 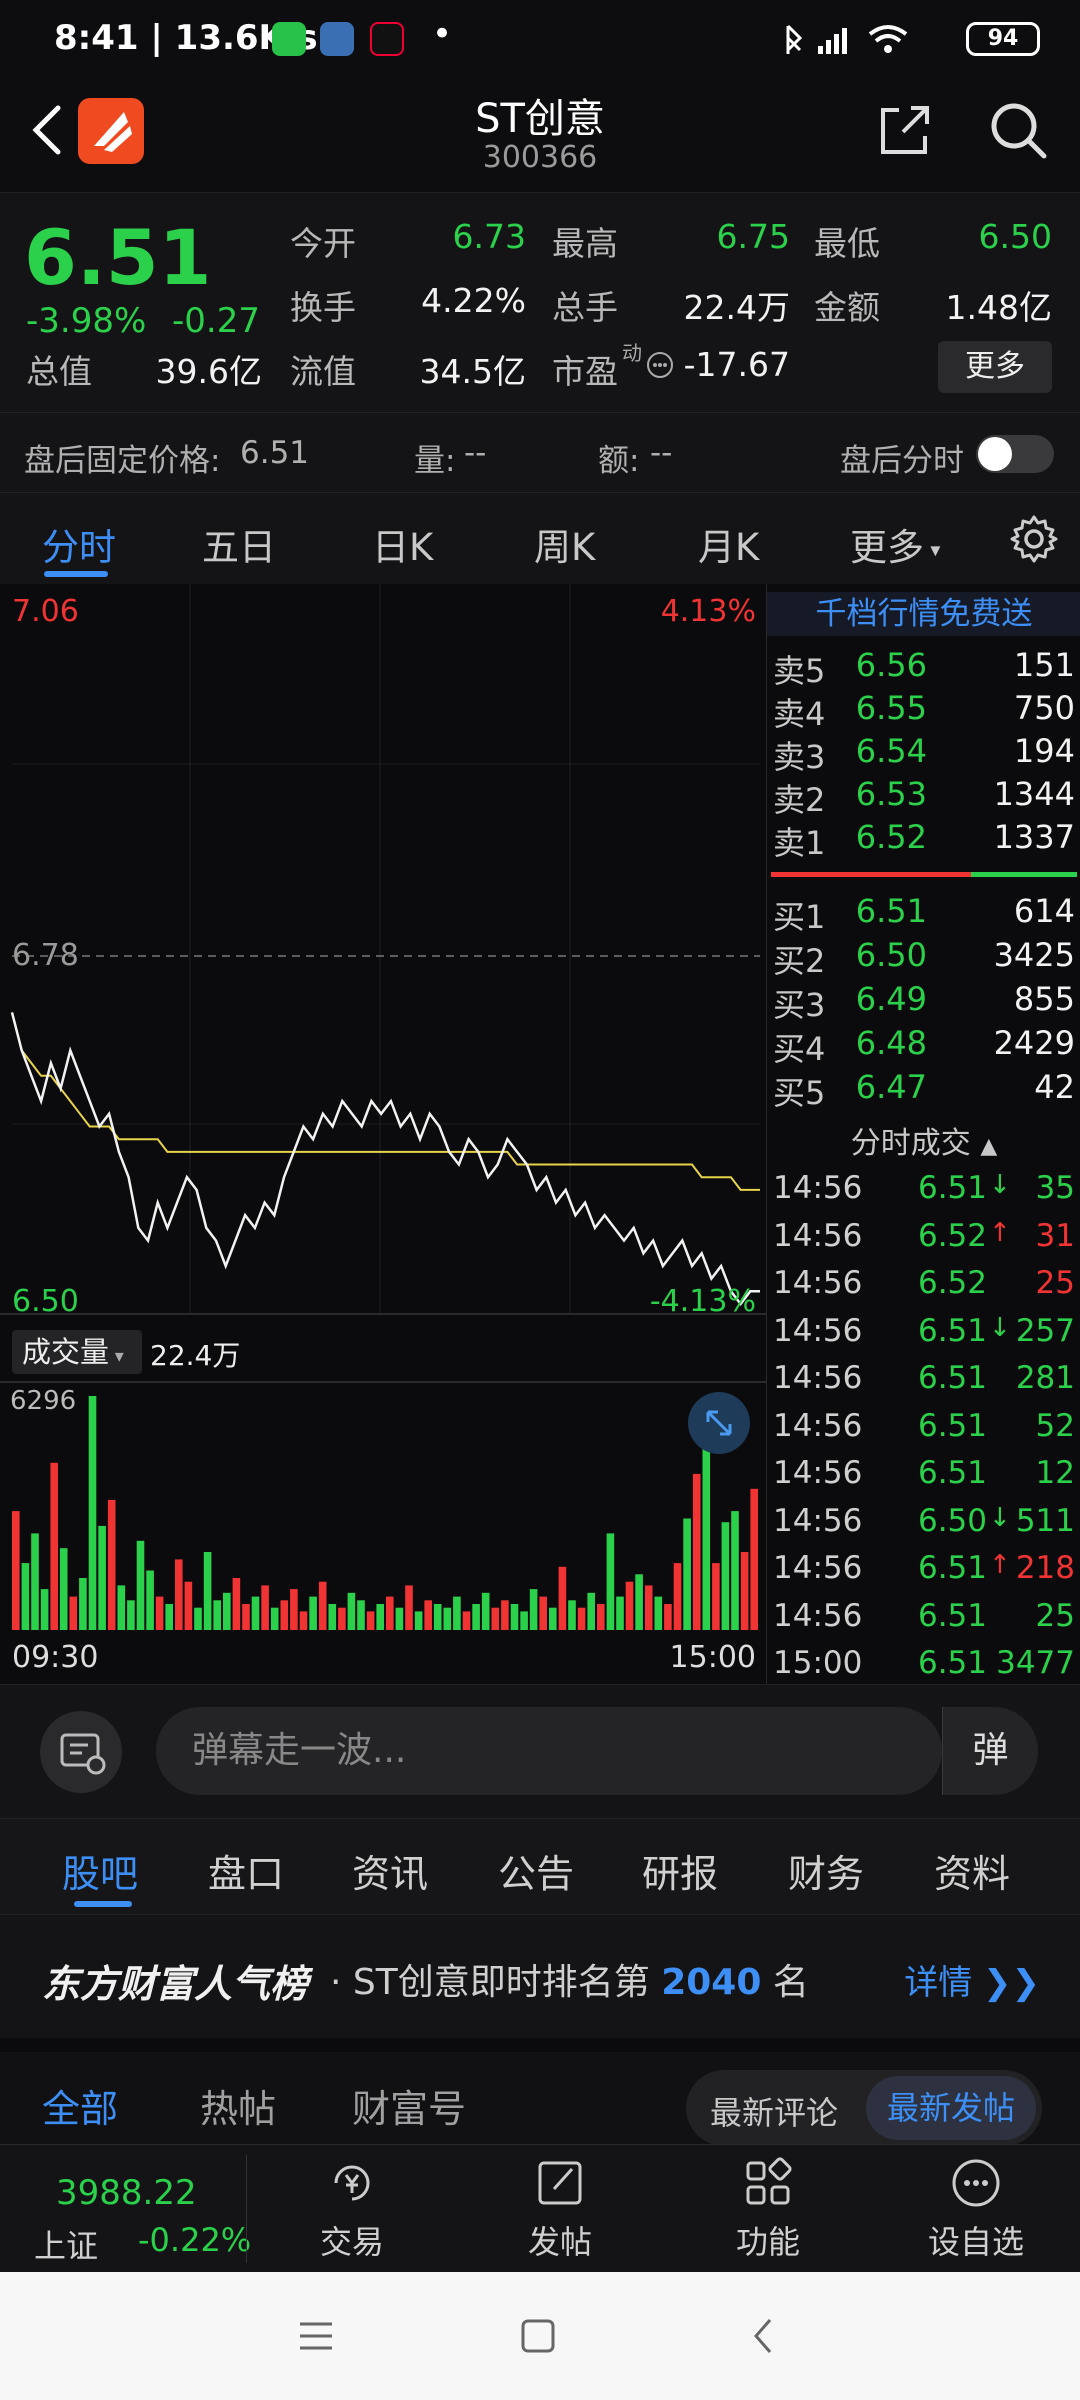 What do you see at coordinates (45, 1301) in the screenshot?
I see `y-low-label: 6.50` at bounding box center [45, 1301].